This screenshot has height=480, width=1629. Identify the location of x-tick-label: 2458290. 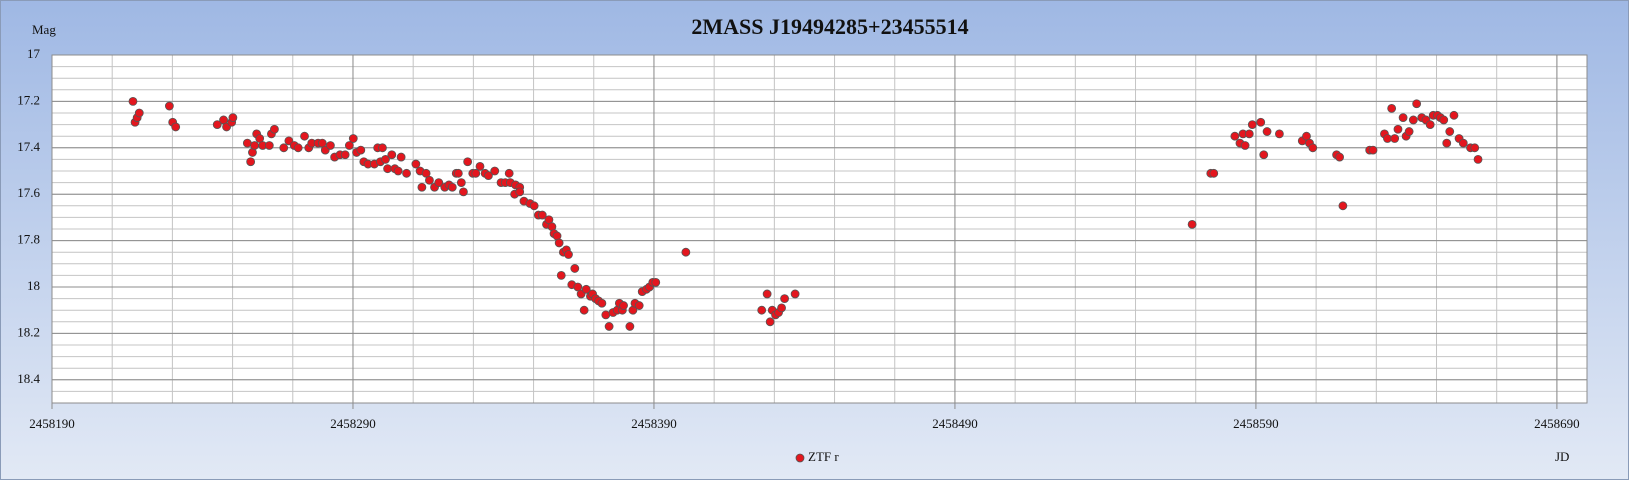
(353, 423).